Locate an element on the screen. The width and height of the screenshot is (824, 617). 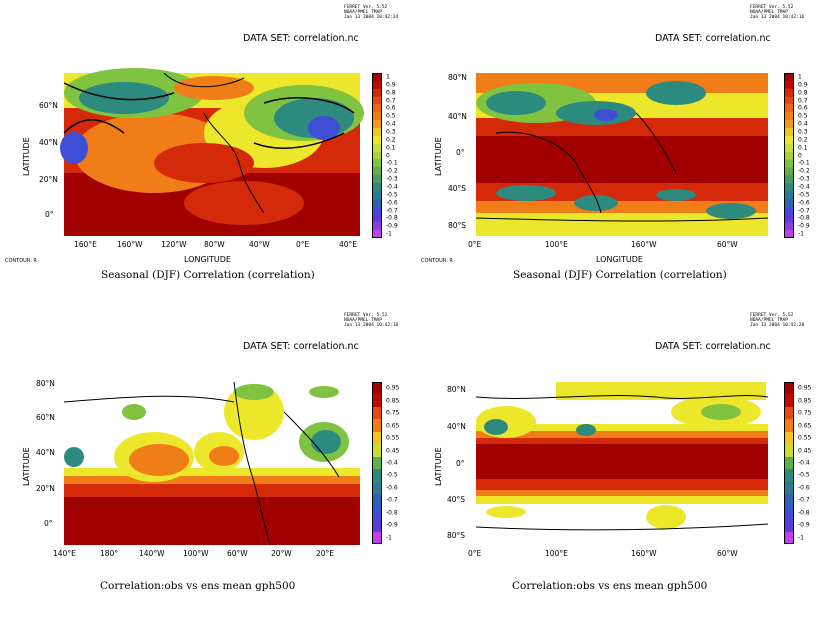
x-tick-label: 160°W is located at coordinates (644, 553).